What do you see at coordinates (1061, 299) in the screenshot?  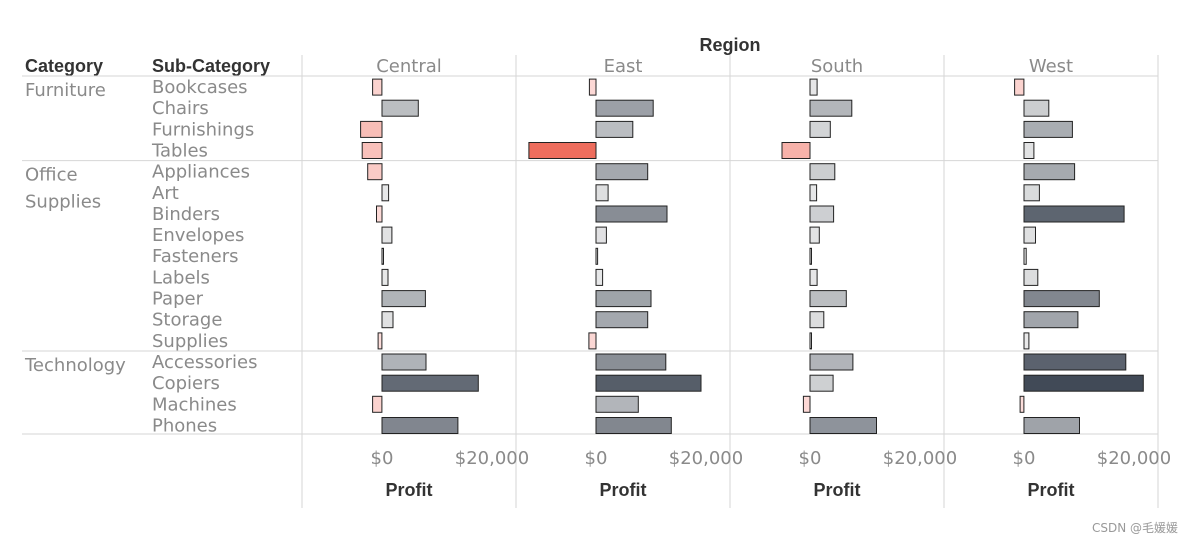 I see `bar-west-paper` at bounding box center [1061, 299].